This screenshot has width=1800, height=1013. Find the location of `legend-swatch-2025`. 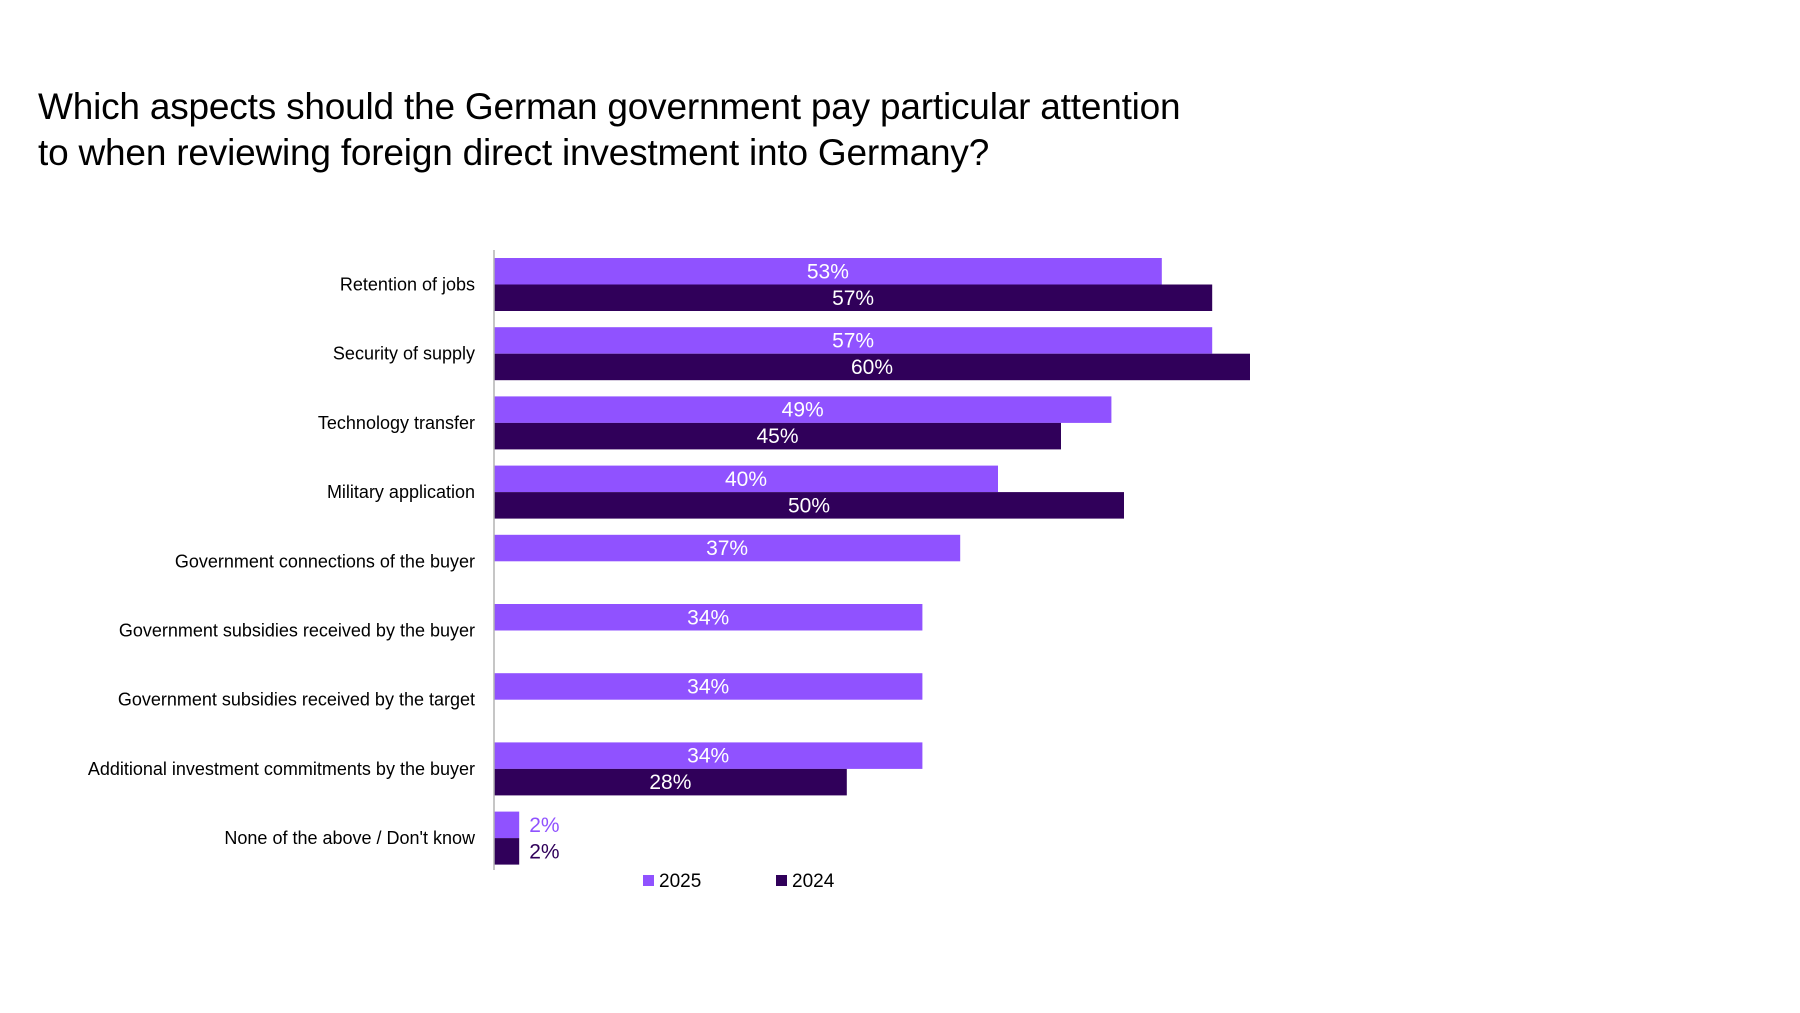

legend-swatch-2025 is located at coordinates (648, 880).